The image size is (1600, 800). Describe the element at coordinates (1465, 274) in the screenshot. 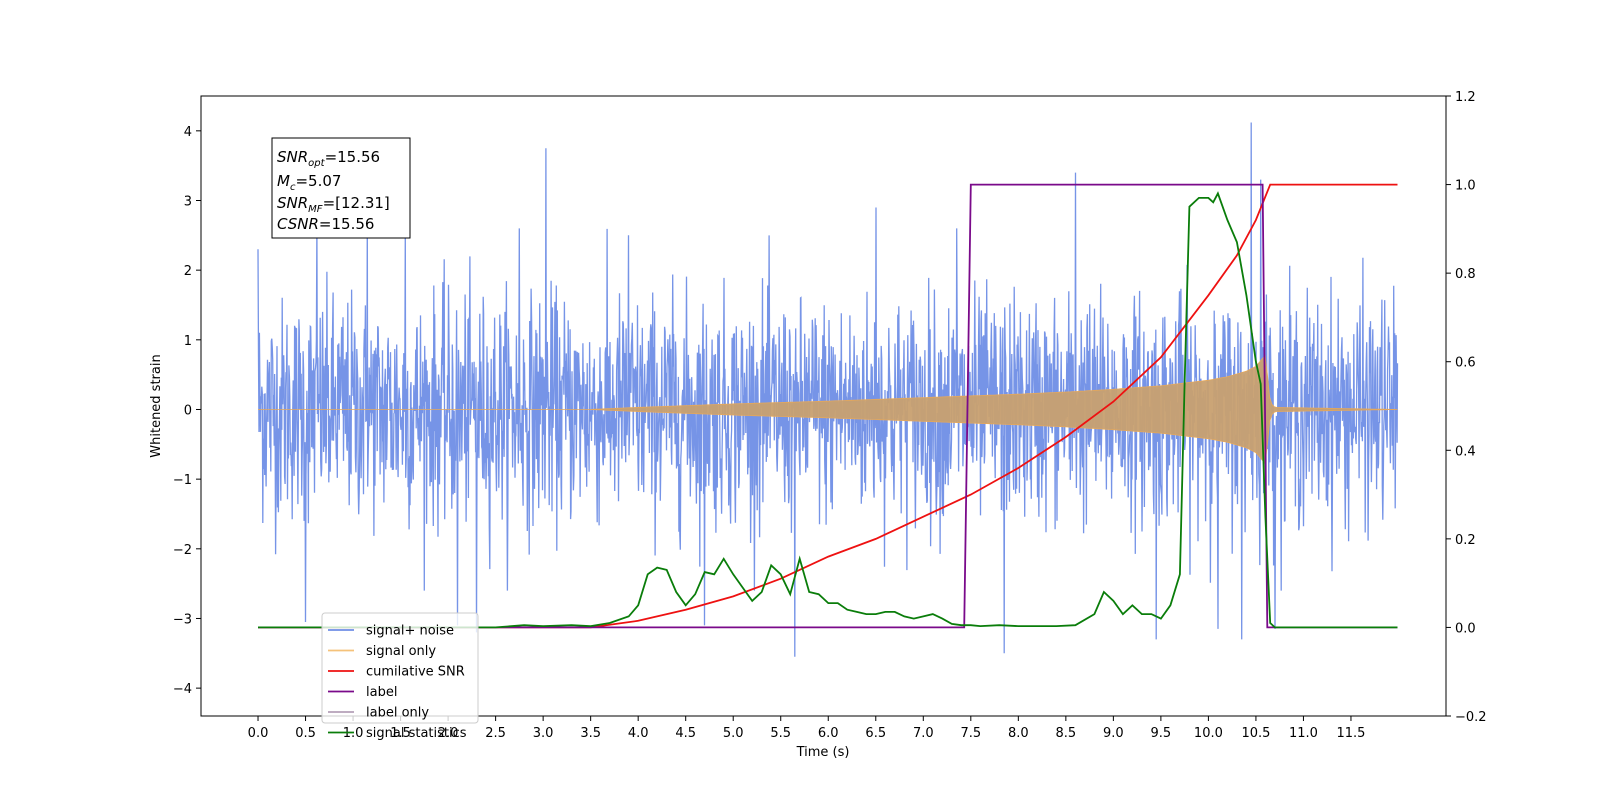

I see `y-right-tick-label: 0.8` at that location.